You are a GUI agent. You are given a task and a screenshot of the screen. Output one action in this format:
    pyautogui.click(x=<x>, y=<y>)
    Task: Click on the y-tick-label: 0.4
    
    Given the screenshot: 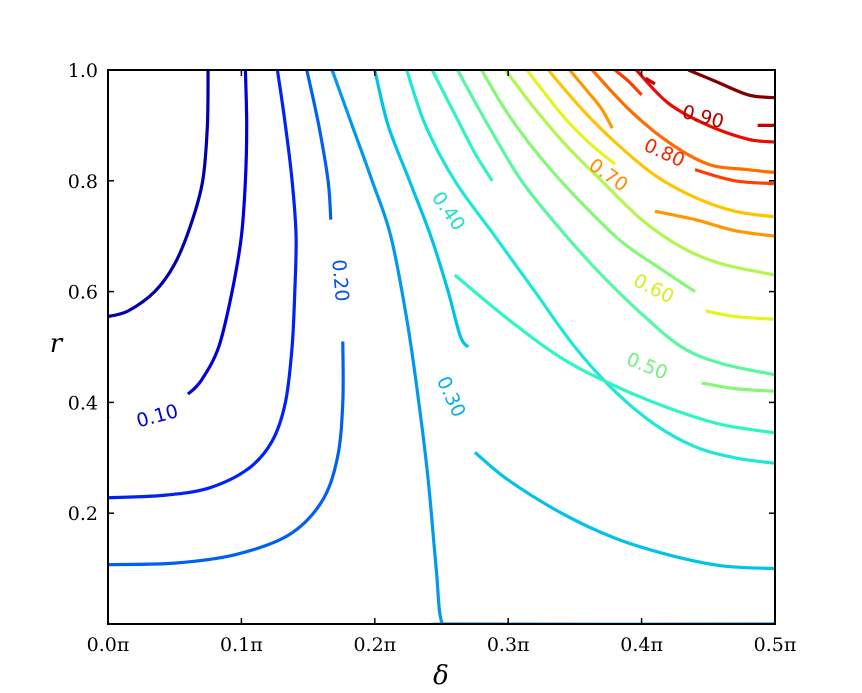 What is the action you would take?
    pyautogui.click(x=83, y=403)
    